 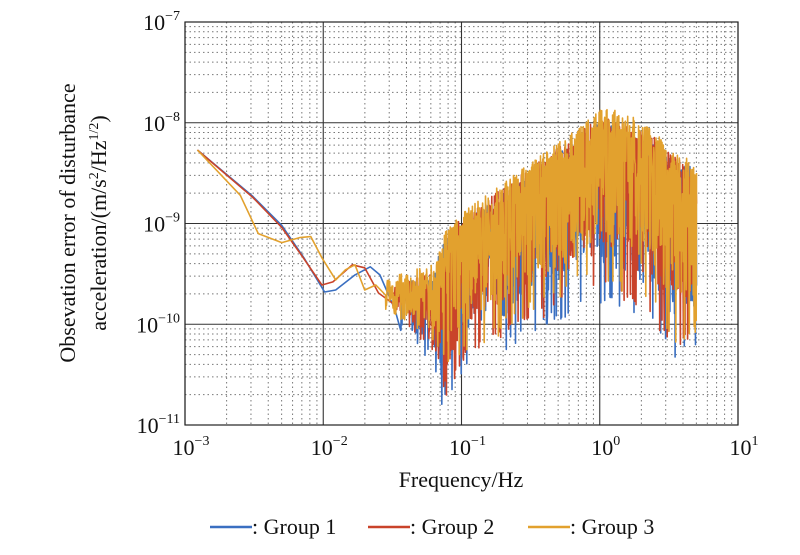 I want to click on x-tick-label: 10⁻³, so click(x=191, y=447).